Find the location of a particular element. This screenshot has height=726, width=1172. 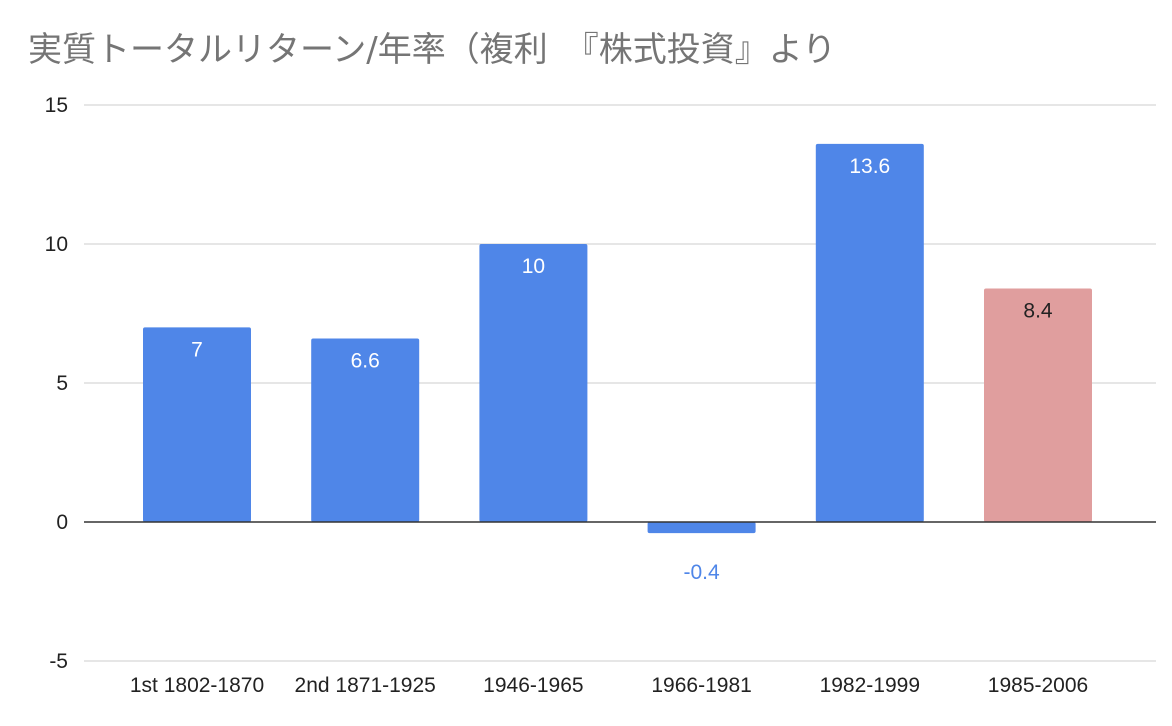

x-tick-label: 1946-1965 is located at coordinates (533, 685).